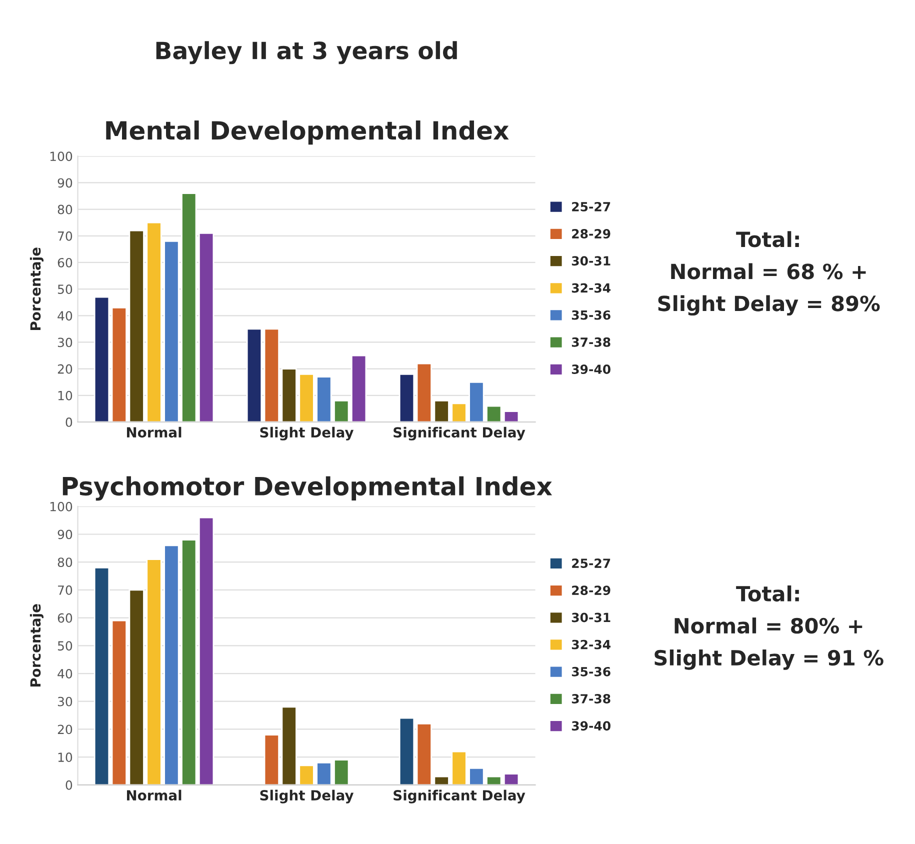 This screenshot has height=844, width=915. Describe the element at coordinates (769, 660) in the screenshot. I see `text: Slight Delay = 91 %` at that location.